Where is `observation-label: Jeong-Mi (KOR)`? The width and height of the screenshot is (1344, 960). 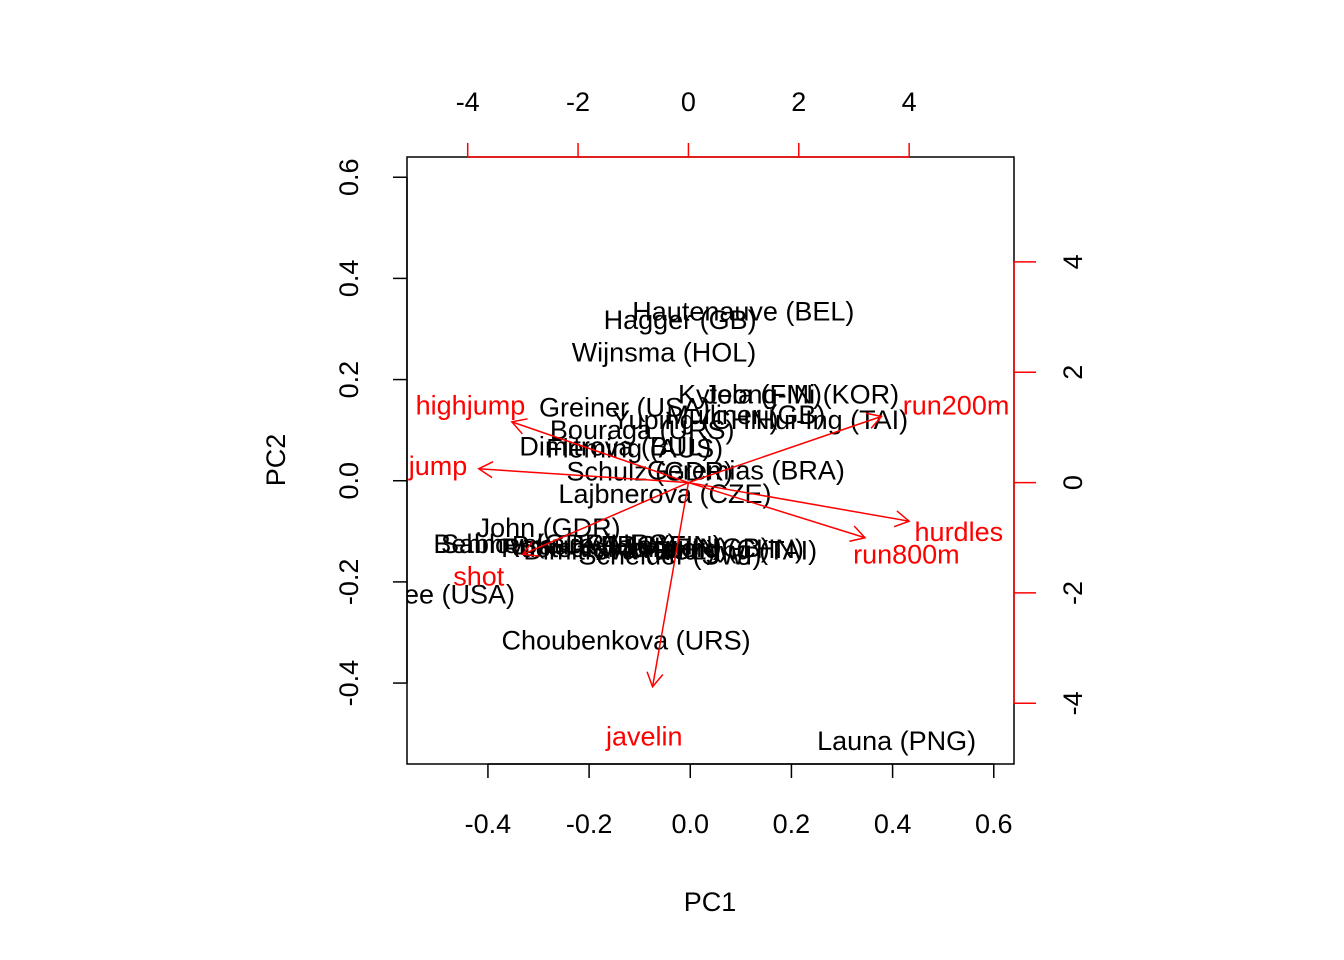 observation-label: Jeong-Mi (KOR) is located at coordinates (801, 395).